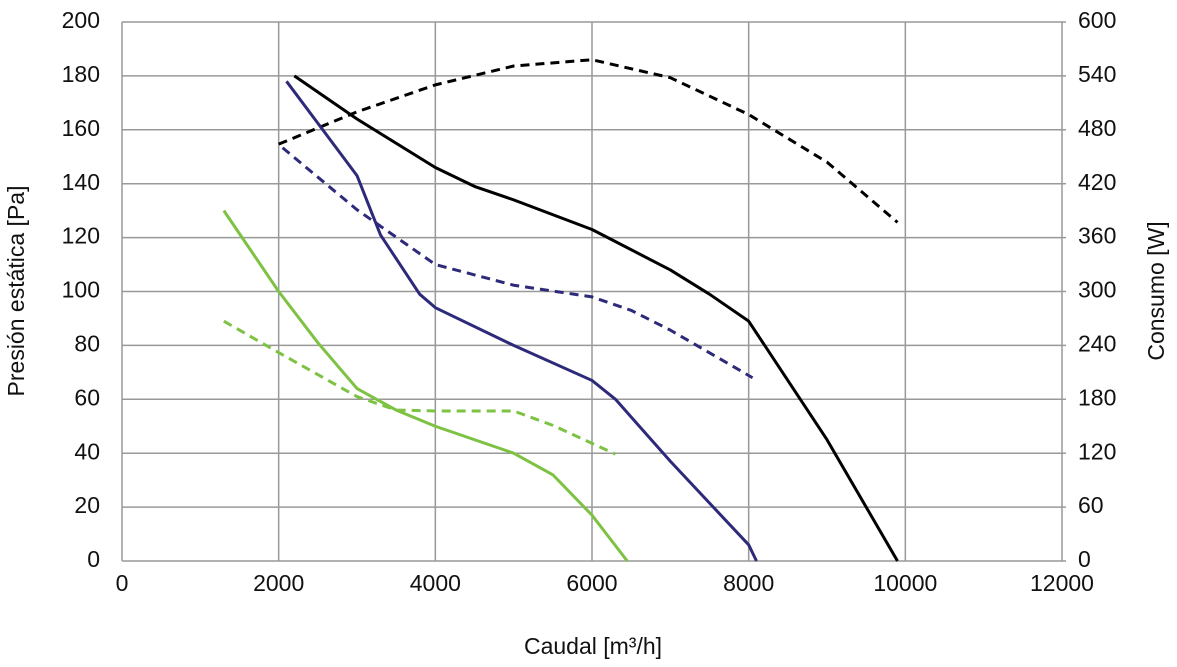 Image resolution: width=1177 pixels, height=667 pixels. I want to click on x-tick-label: 6000, so click(591, 583).